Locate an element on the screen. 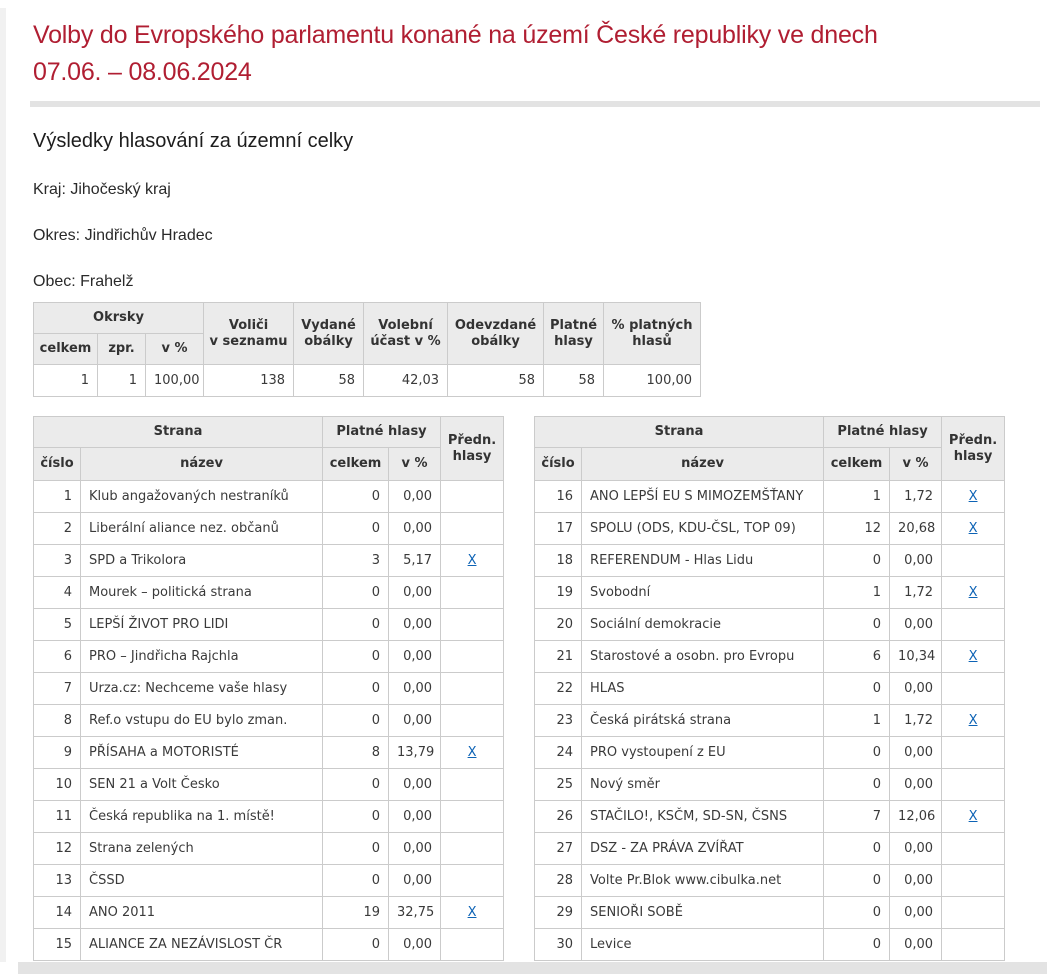 The height and width of the screenshot is (974, 1047). party-name: Ref.o vstupu do EU bylo zman. is located at coordinates (201, 720).